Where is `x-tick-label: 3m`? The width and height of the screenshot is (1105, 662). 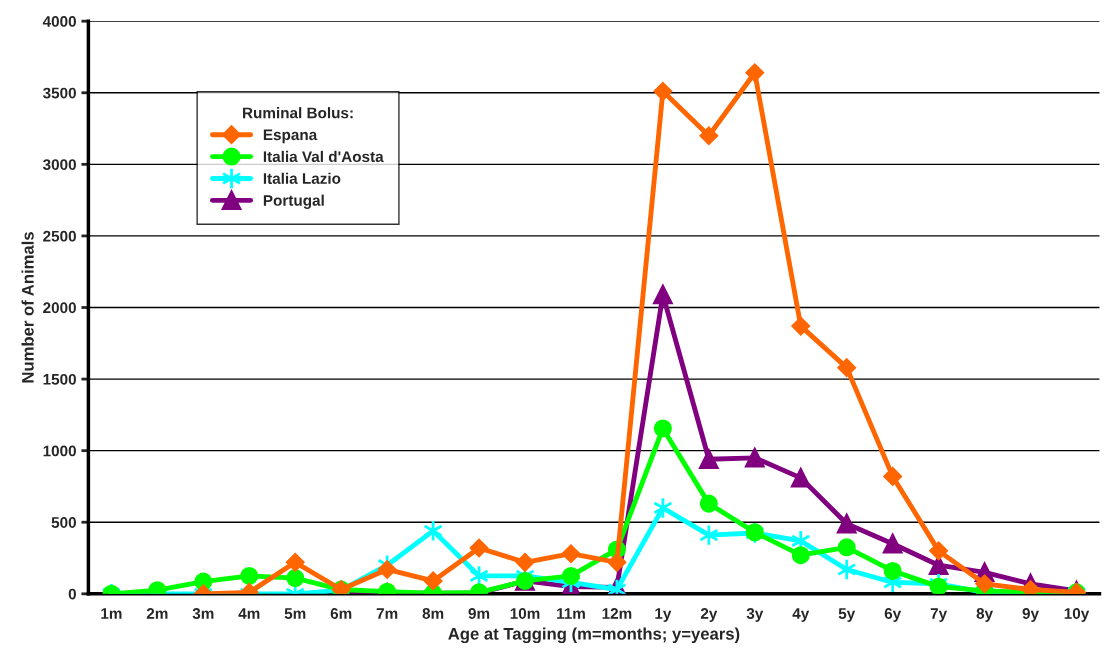
x-tick-label: 3m is located at coordinates (203, 613).